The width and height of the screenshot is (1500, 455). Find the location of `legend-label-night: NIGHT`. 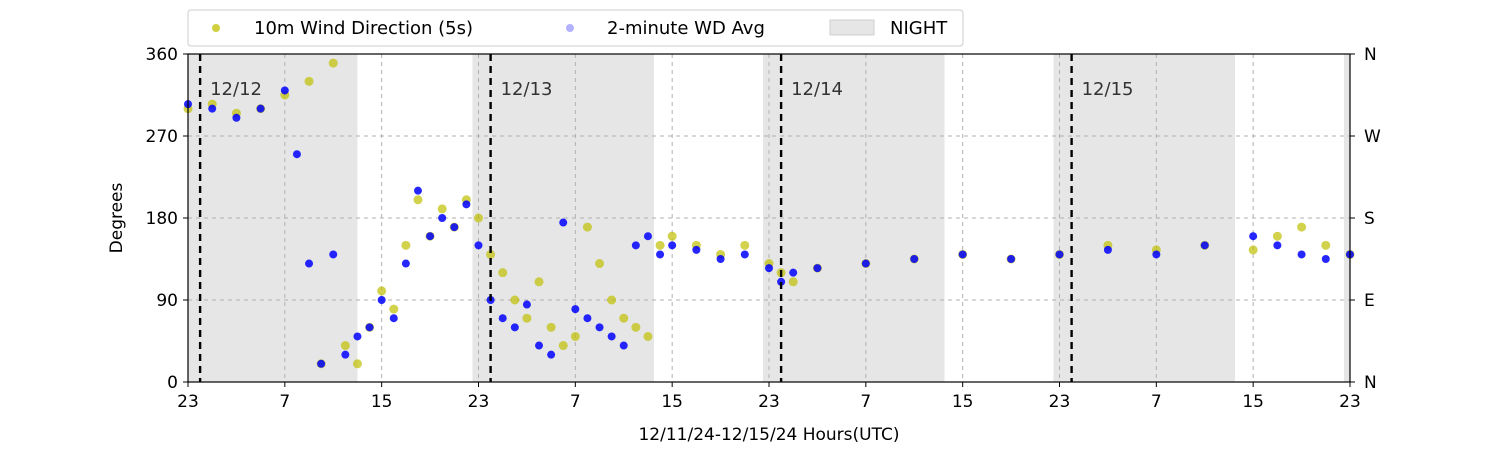

legend-label-night: NIGHT is located at coordinates (919, 28).